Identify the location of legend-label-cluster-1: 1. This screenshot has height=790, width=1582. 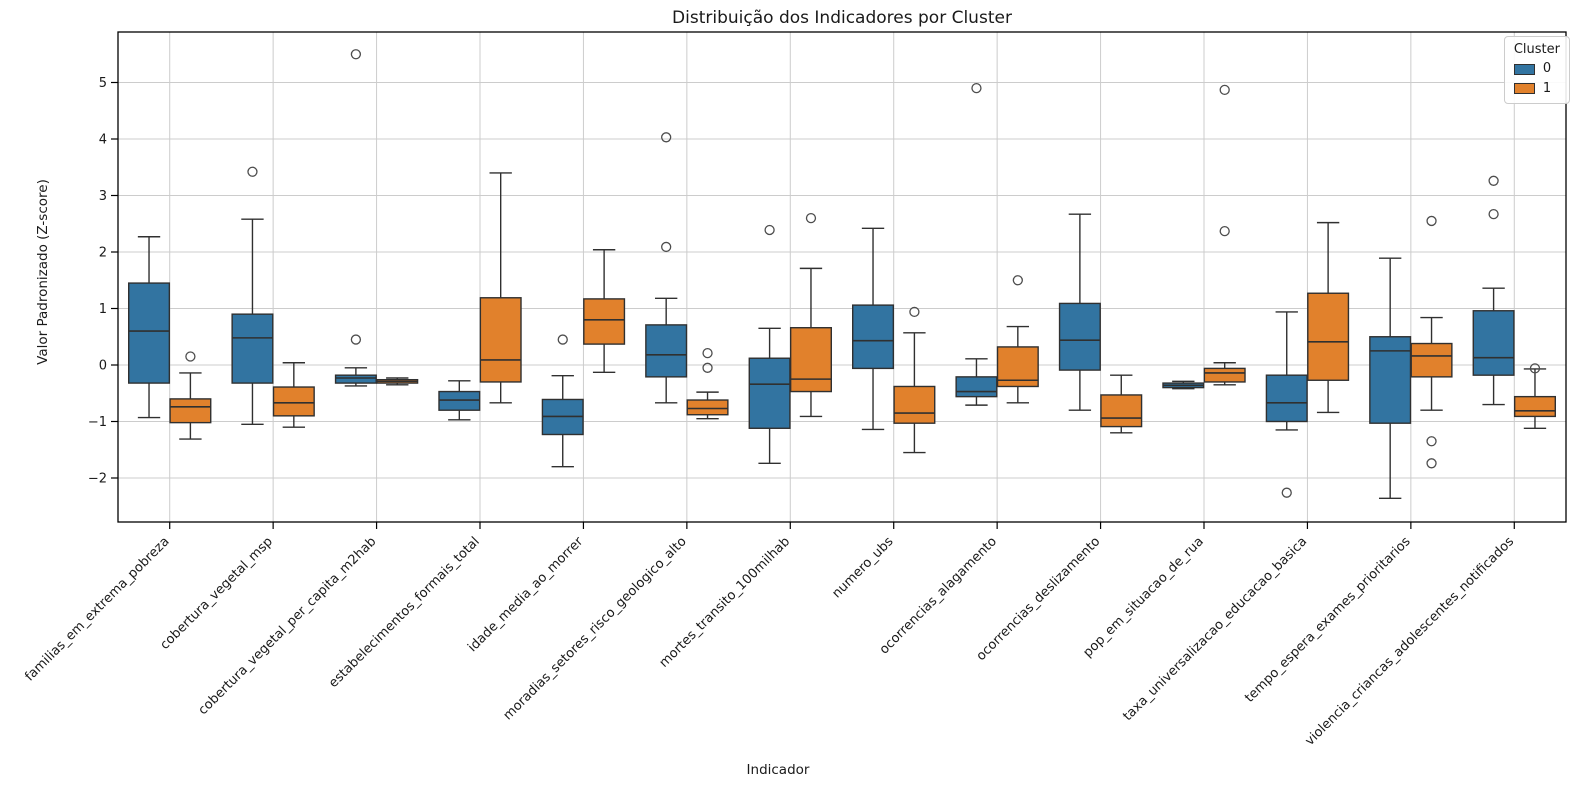
(1547, 88).